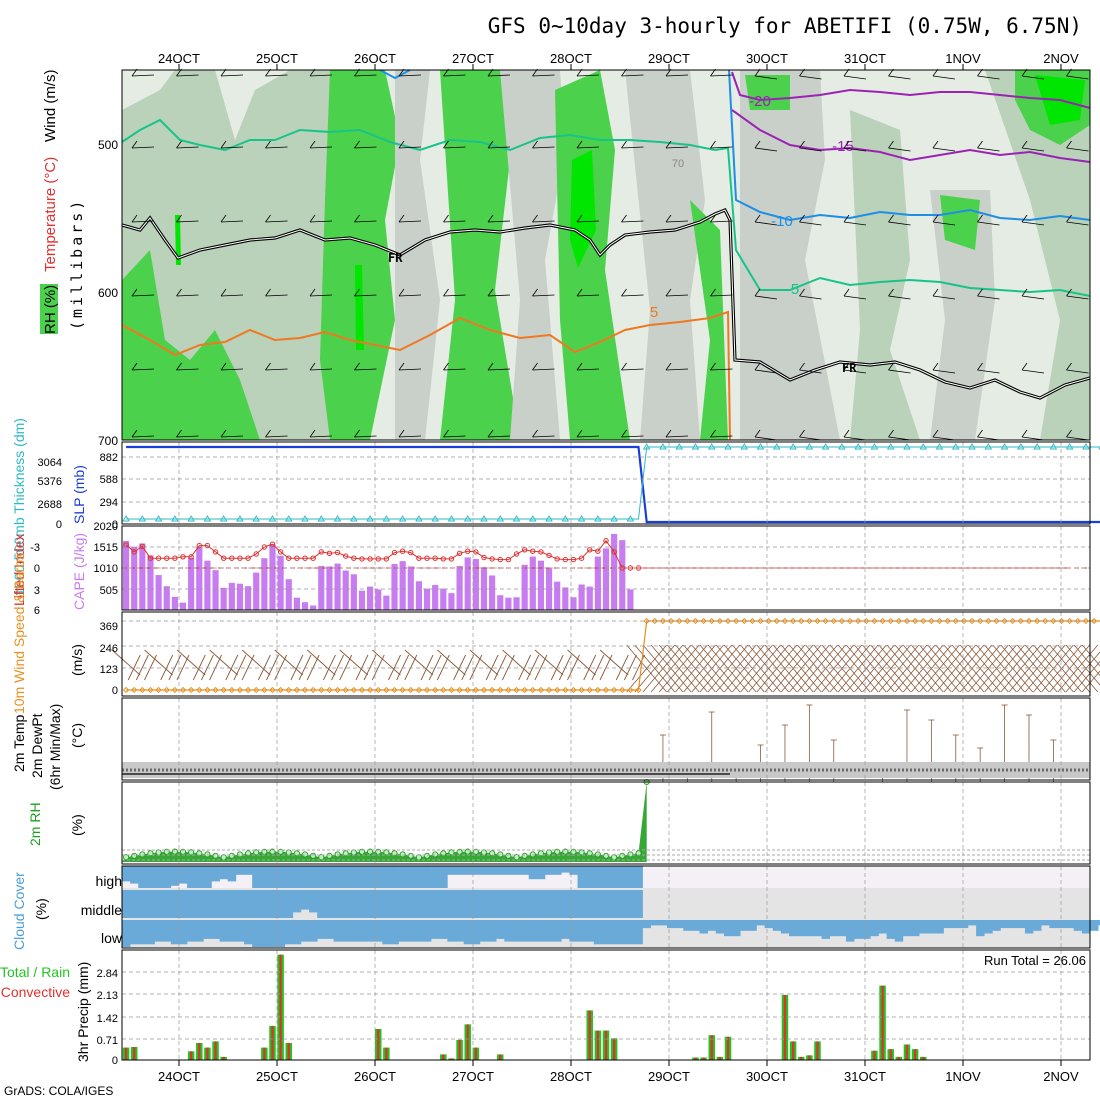 The height and width of the screenshot is (1100, 1100). Describe the element at coordinates (50, 463) in the screenshot. I see `slp-ltick: 3064` at that location.